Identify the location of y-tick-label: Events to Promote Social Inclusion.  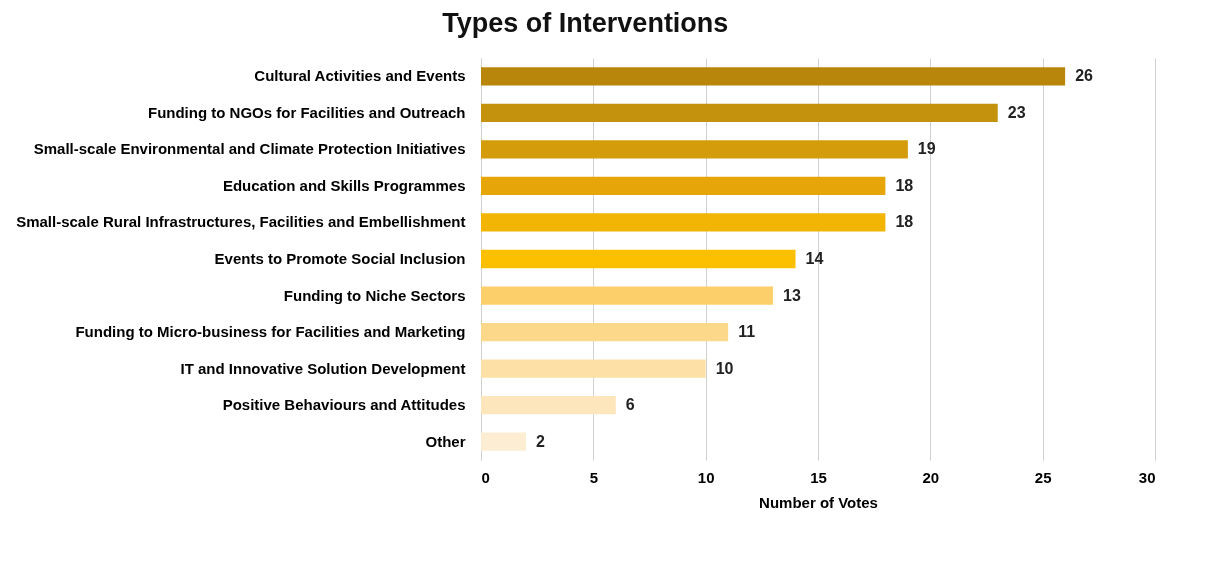
(340, 258).